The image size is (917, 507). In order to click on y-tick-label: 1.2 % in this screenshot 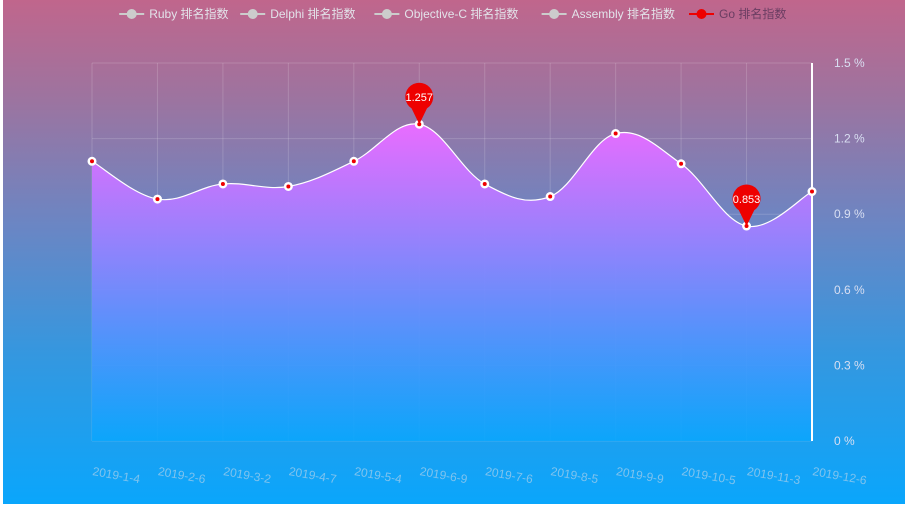, I will do `click(849, 139)`.